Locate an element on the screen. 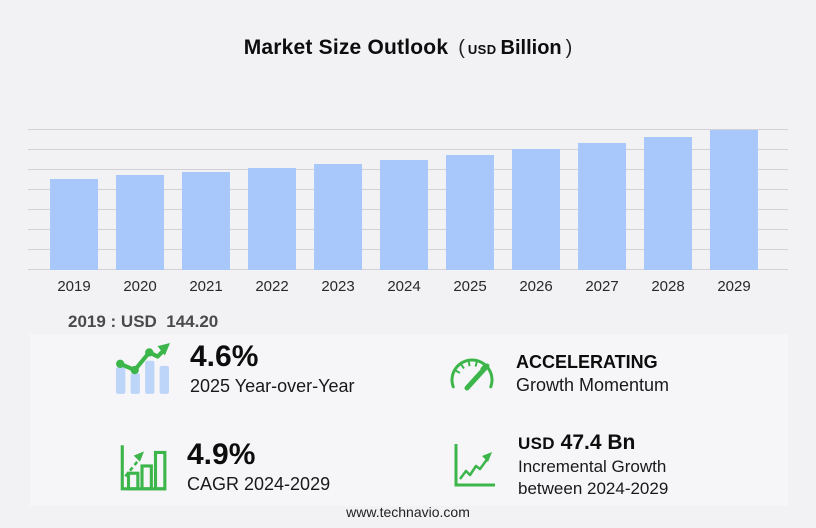  x-axis-label-2022: 2022 is located at coordinates (272, 286).